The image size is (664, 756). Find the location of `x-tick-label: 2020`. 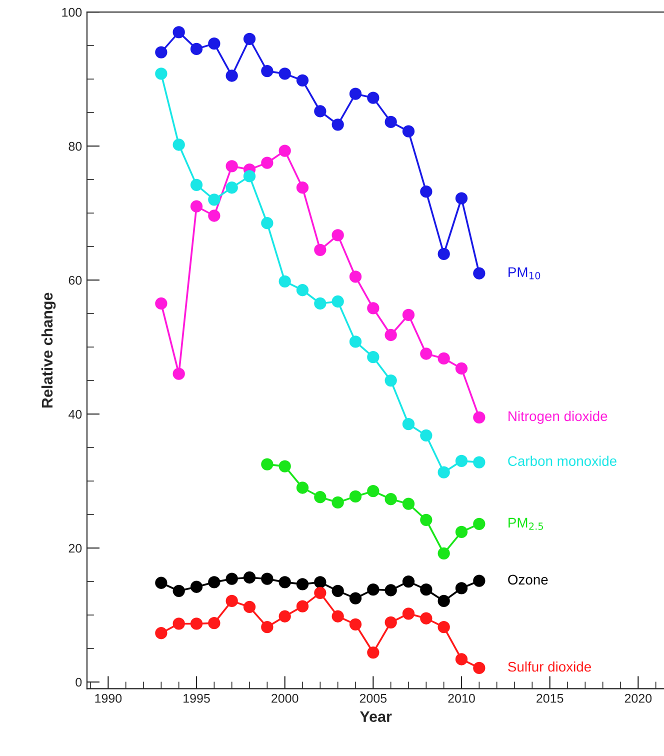

x-tick-label: 2020 is located at coordinates (638, 698).